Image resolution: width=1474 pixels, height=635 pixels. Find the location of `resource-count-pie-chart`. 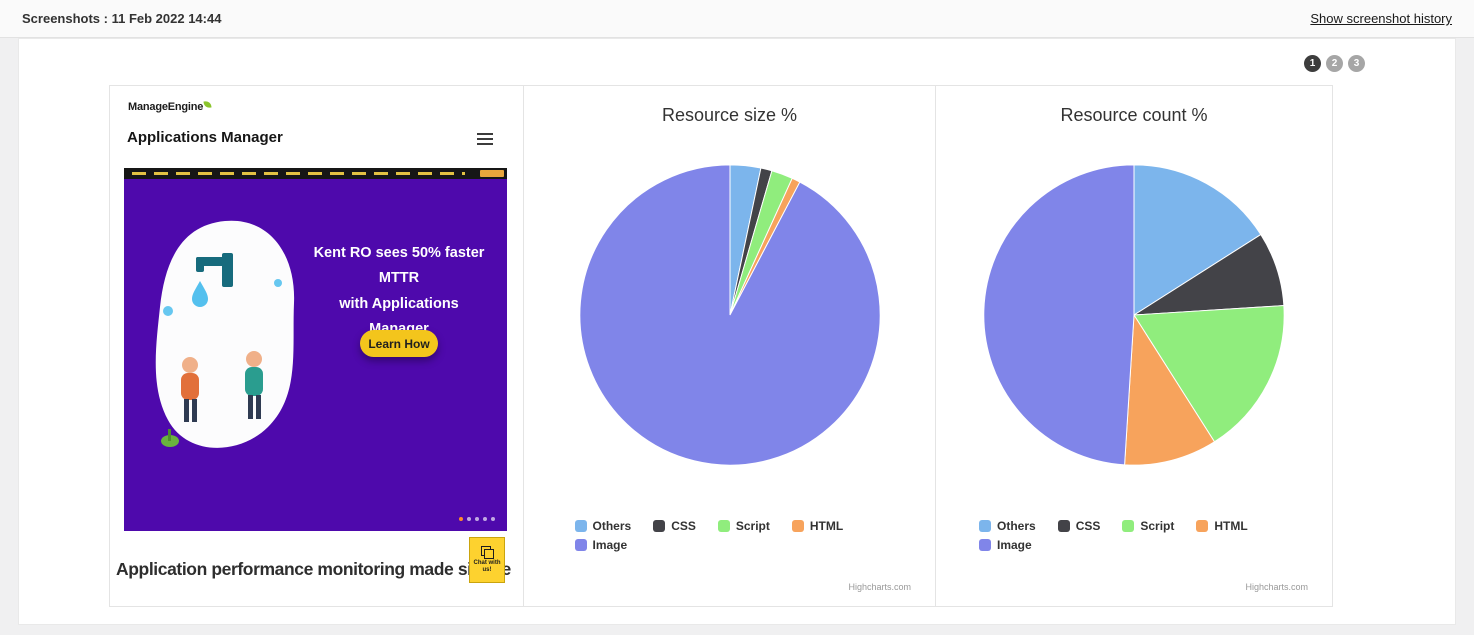

resource-count-pie-chart is located at coordinates (1134, 315).